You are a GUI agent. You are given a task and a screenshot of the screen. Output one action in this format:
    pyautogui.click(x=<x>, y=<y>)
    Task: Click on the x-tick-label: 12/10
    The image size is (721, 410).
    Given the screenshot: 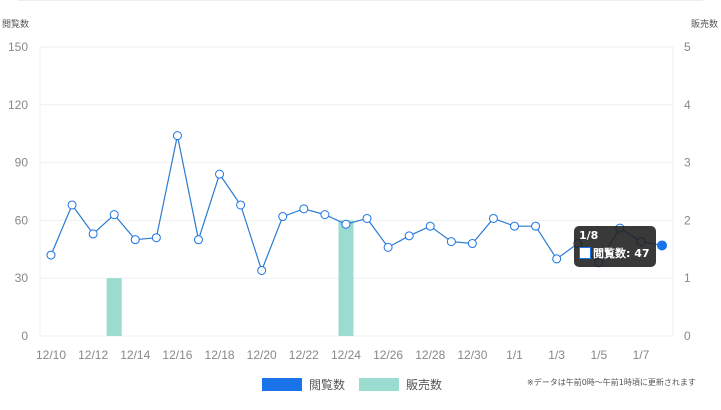 What is the action you would take?
    pyautogui.click(x=51, y=355)
    